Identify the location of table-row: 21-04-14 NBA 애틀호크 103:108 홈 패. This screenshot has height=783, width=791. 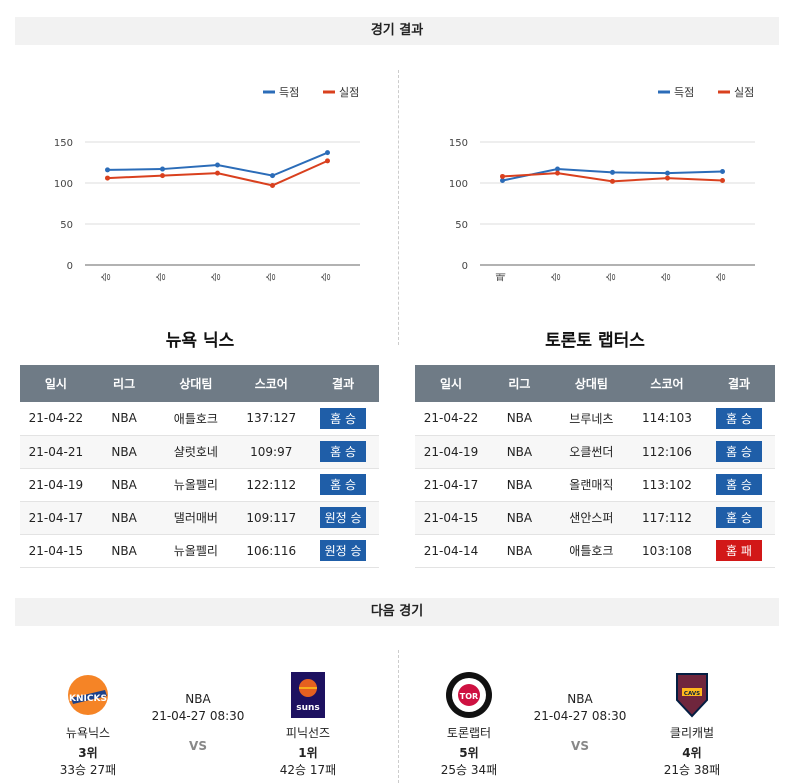
(595, 551).